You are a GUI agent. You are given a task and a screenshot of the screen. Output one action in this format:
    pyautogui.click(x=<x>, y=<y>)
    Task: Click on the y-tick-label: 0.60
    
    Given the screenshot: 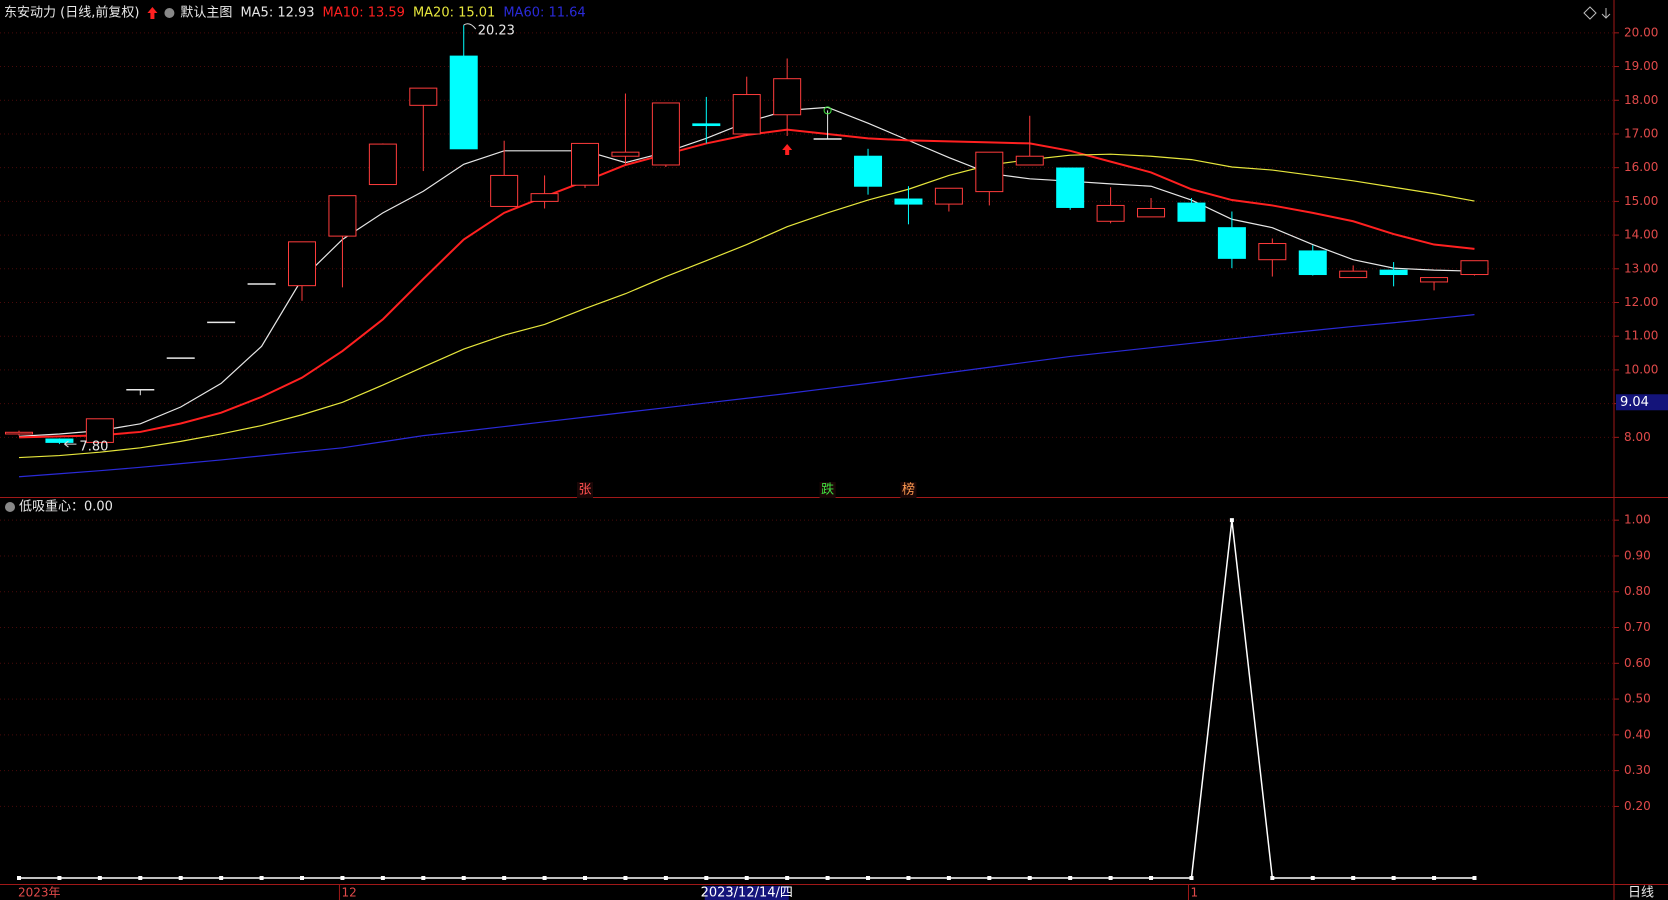 What is the action you would take?
    pyautogui.click(x=1637, y=663)
    